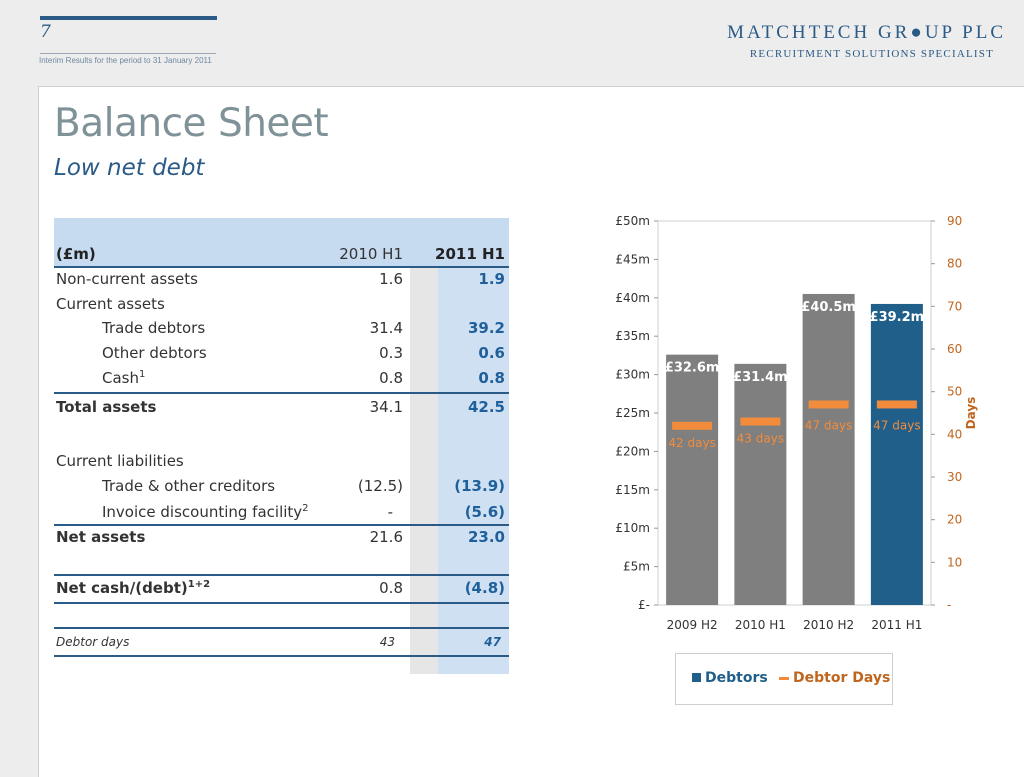 The width and height of the screenshot is (1024, 777). What do you see at coordinates (191, 123) in the screenshot?
I see `slide-title: Balance Sheet` at bounding box center [191, 123].